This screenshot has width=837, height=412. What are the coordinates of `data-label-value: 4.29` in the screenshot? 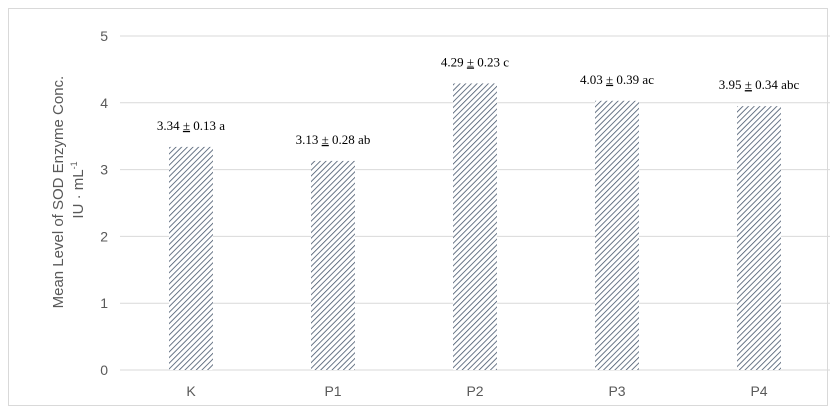 It's located at (454, 61).